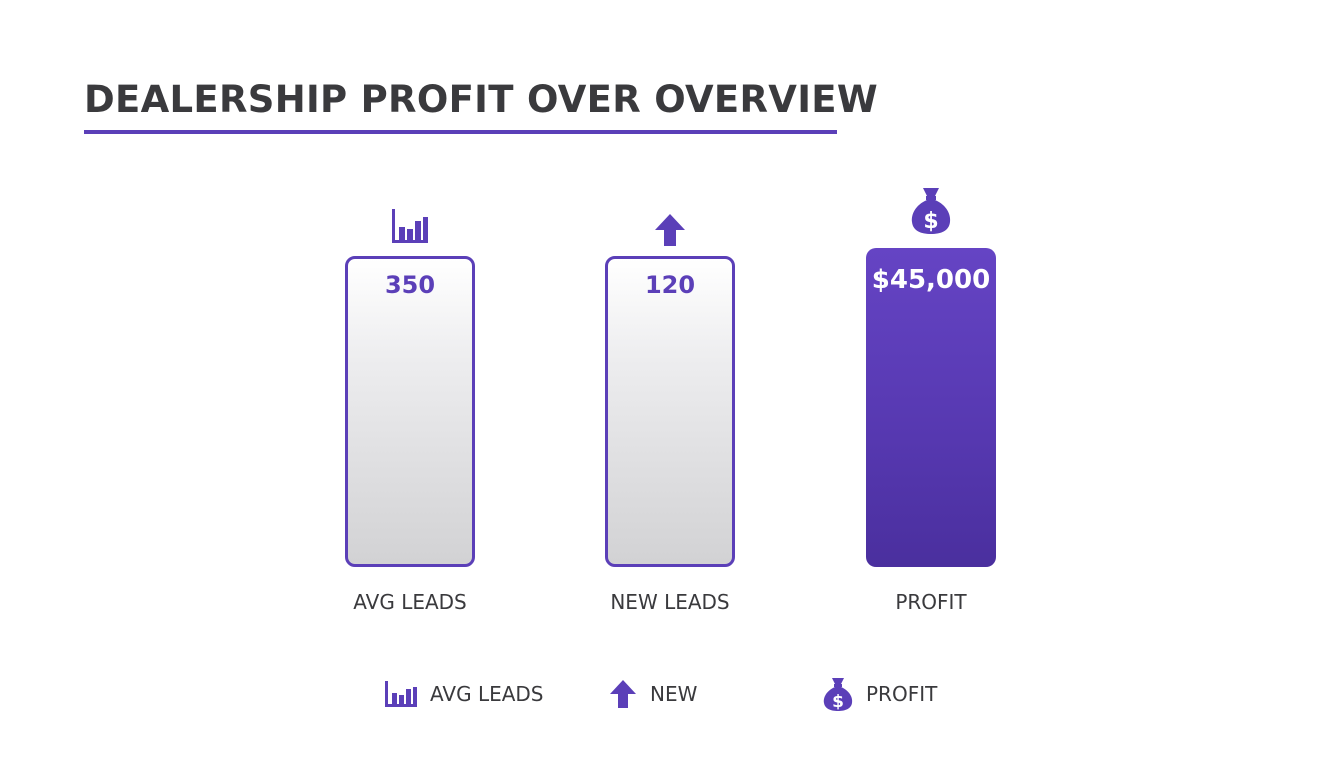 Image resolution: width=1344 pixels, height=768 pixels. I want to click on chart-title: DEALERSHIP PROFIT OVER OVERVIEW, so click(481, 99).